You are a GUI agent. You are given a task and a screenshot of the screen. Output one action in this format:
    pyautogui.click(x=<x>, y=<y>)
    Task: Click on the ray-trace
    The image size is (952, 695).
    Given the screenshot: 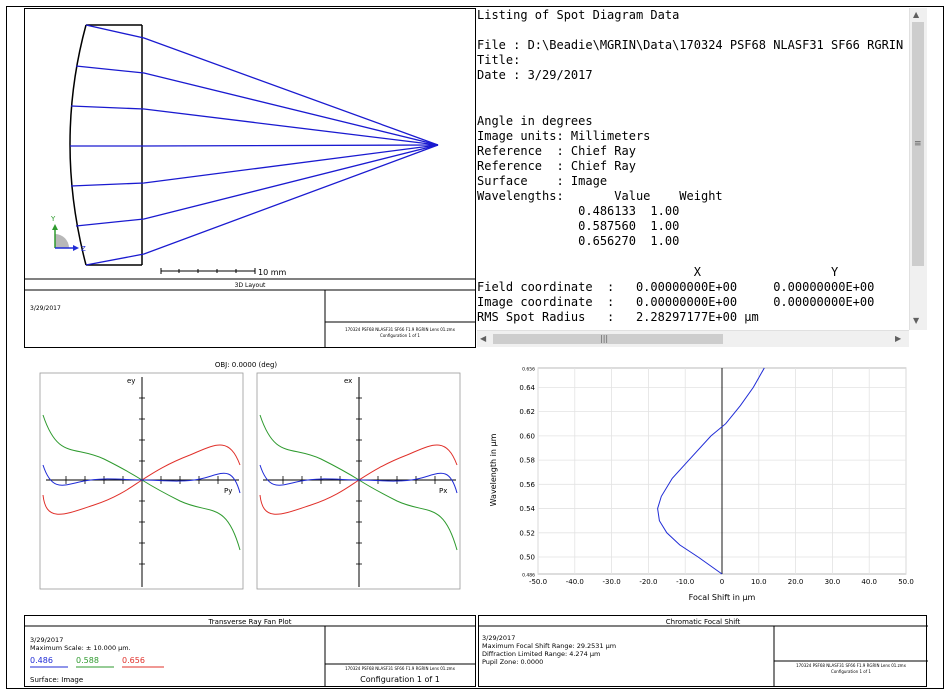 What is the action you would take?
    pyautogui.click(x=254, y=145)
    